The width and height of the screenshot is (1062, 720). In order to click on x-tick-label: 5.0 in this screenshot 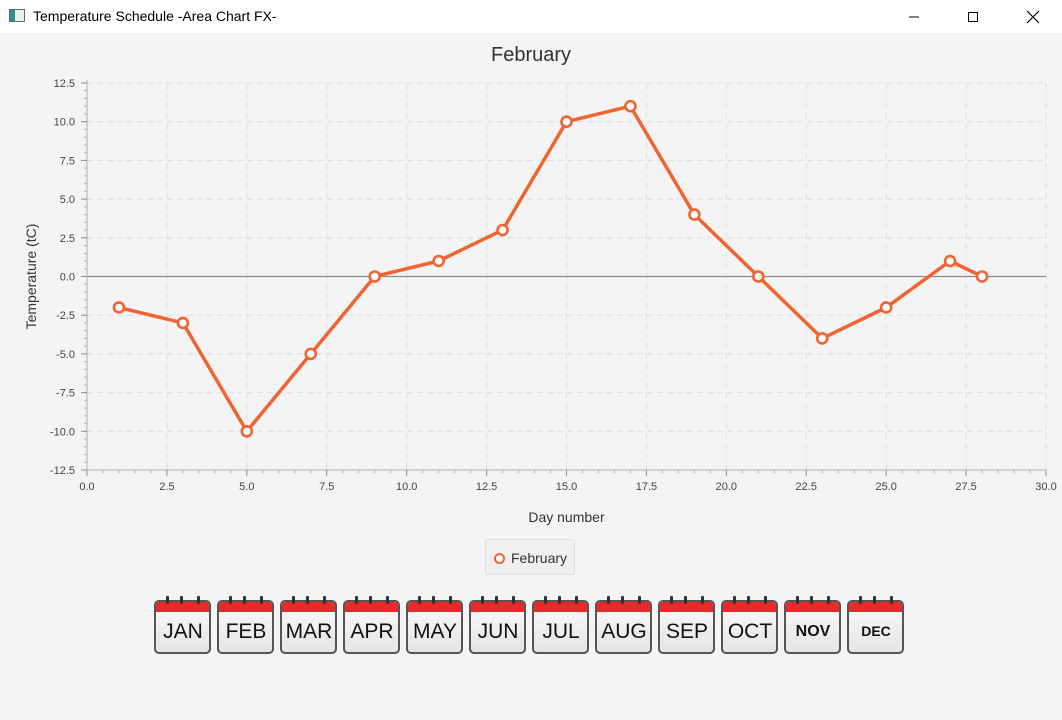, I will do `click(246, 487)`.